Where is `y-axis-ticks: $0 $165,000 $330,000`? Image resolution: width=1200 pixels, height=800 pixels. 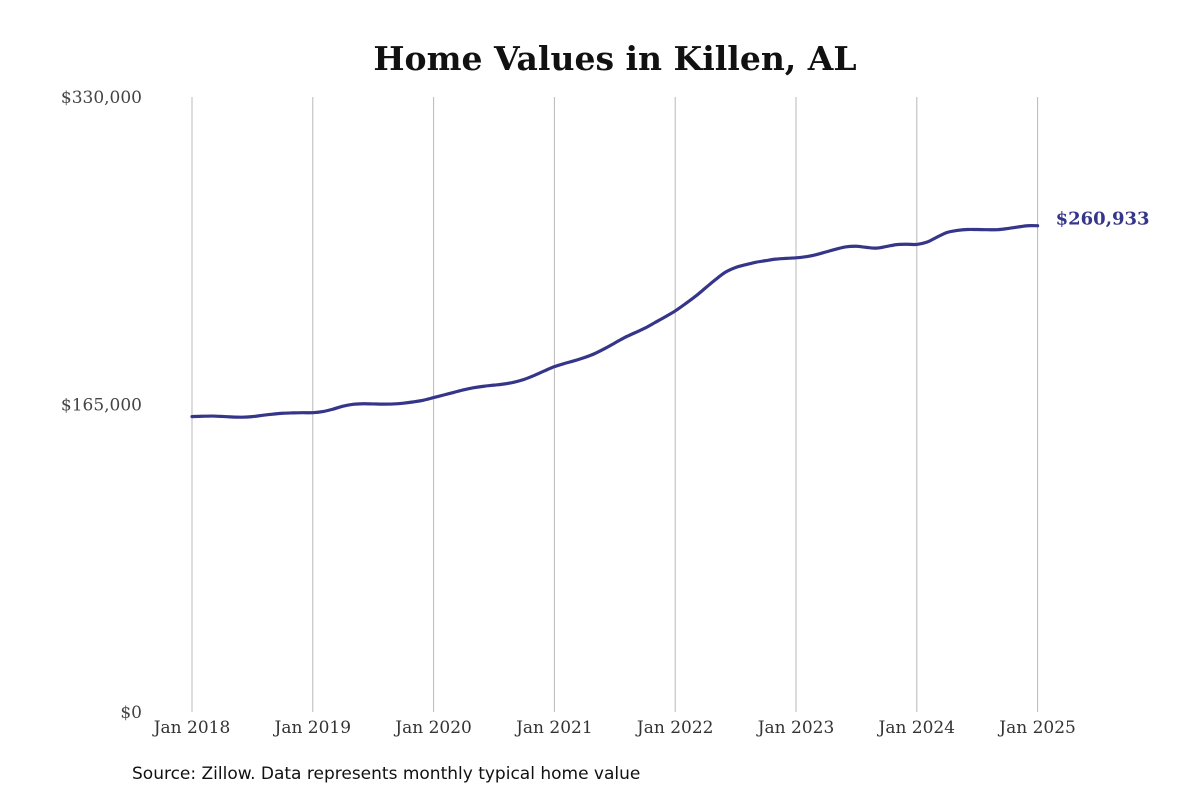
y-axis-ticks: $0 $165,000 $330,000 is located at coordinates (101, 405).